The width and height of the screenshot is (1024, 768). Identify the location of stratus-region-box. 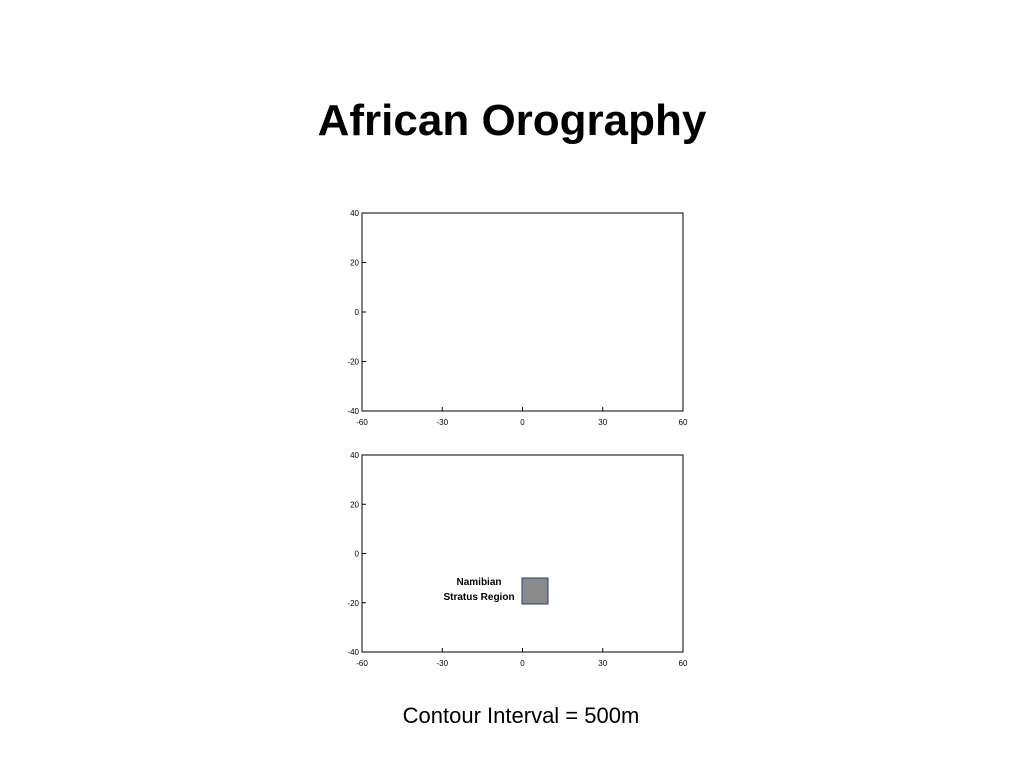
(535, 591).